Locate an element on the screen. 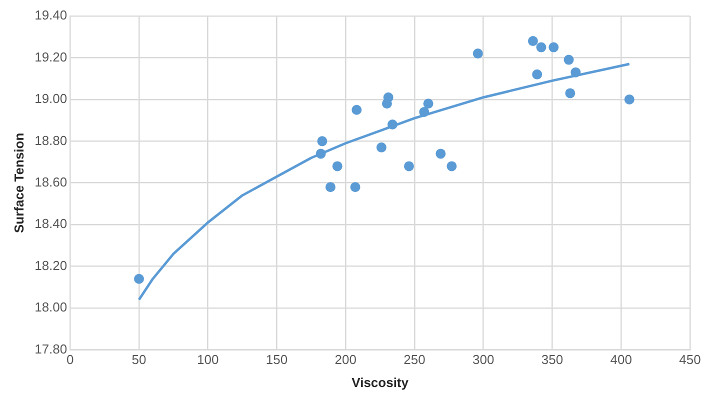 The image size is (705, 401). y-tick-label: 18.40 is located at coordinates (51, 224).